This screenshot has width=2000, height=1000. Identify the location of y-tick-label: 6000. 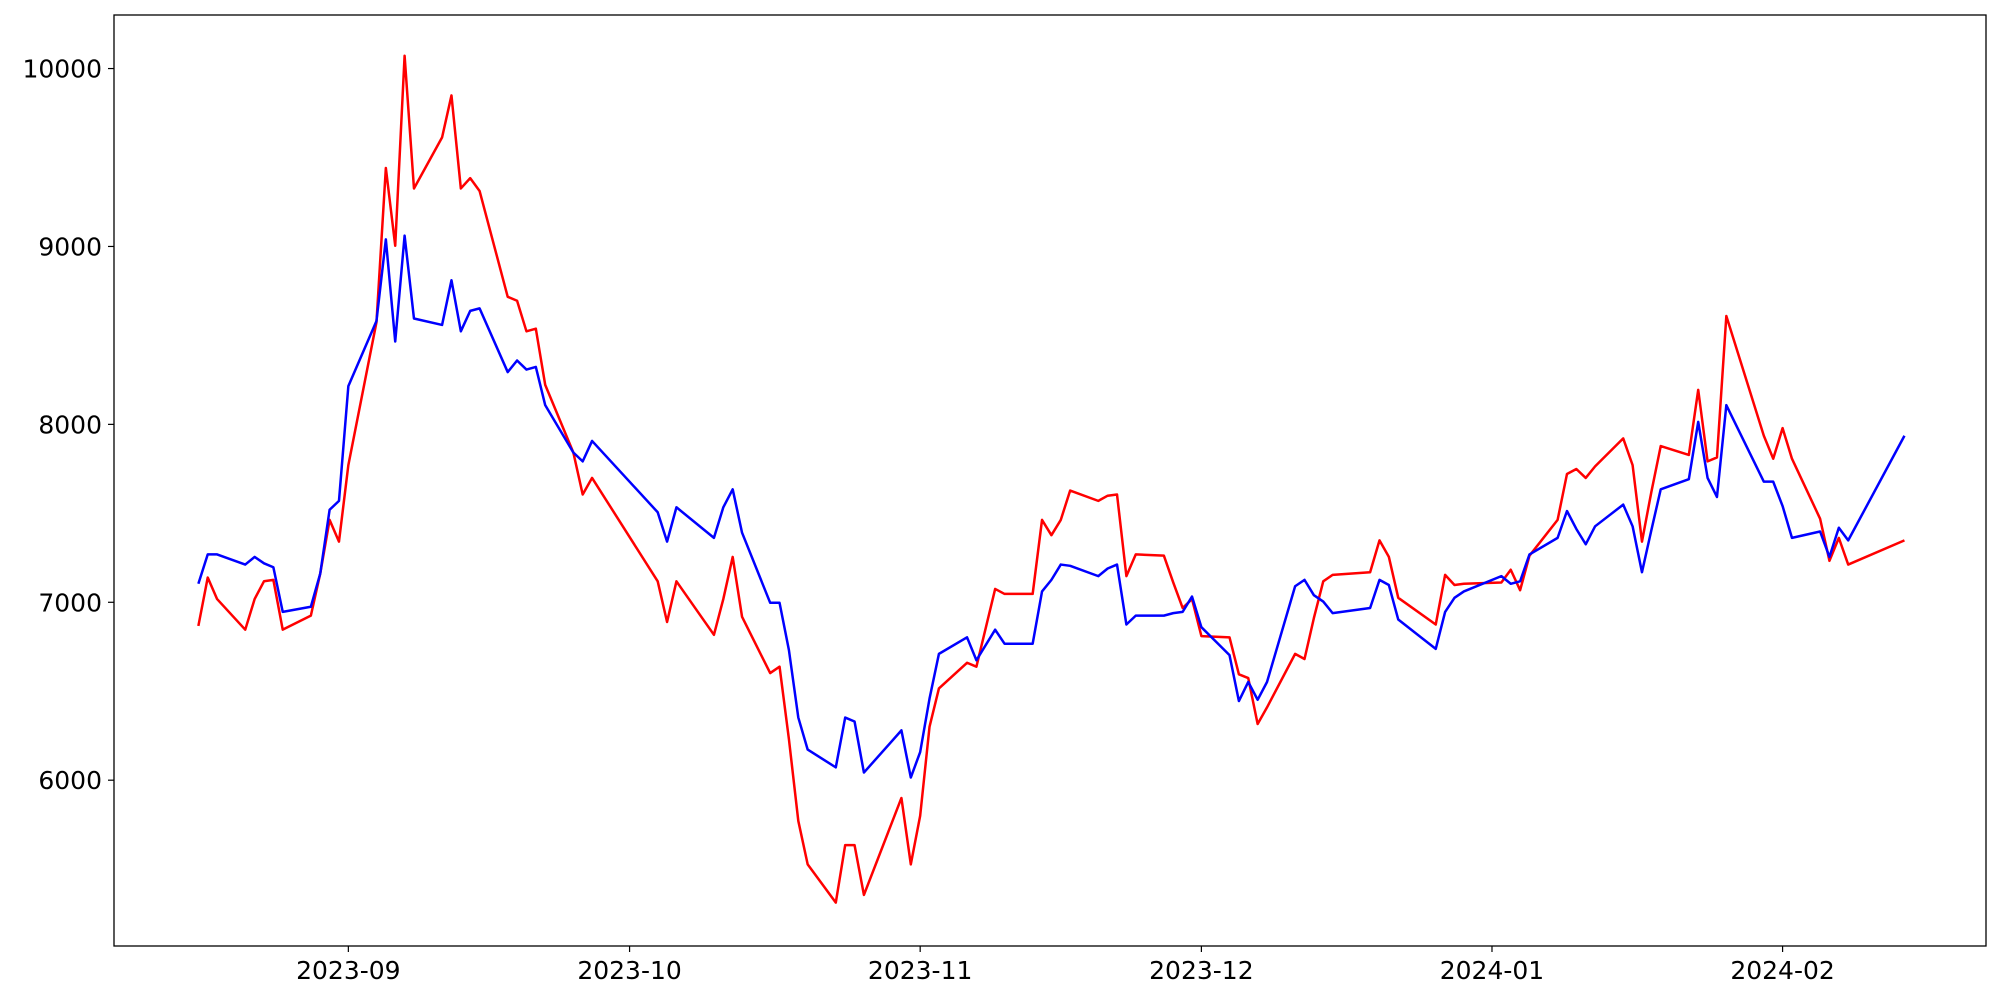
(70, 780).